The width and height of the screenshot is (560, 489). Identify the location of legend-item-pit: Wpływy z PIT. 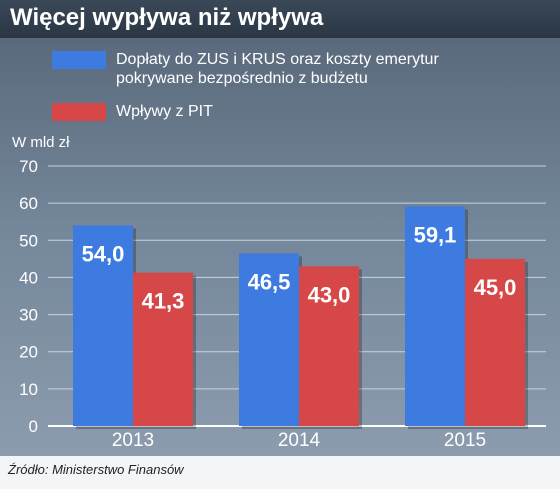
(274, 111).